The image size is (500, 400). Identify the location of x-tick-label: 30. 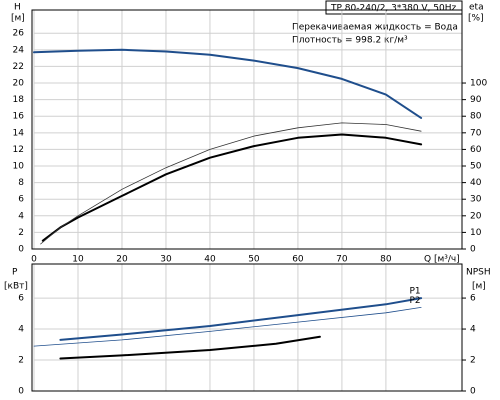
(166, 260).